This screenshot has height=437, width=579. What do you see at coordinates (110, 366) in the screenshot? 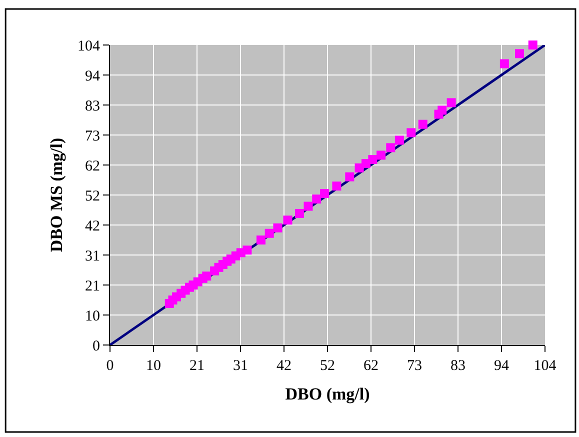
I see `x-tick-label: 0` at bounding box center [110, 366].